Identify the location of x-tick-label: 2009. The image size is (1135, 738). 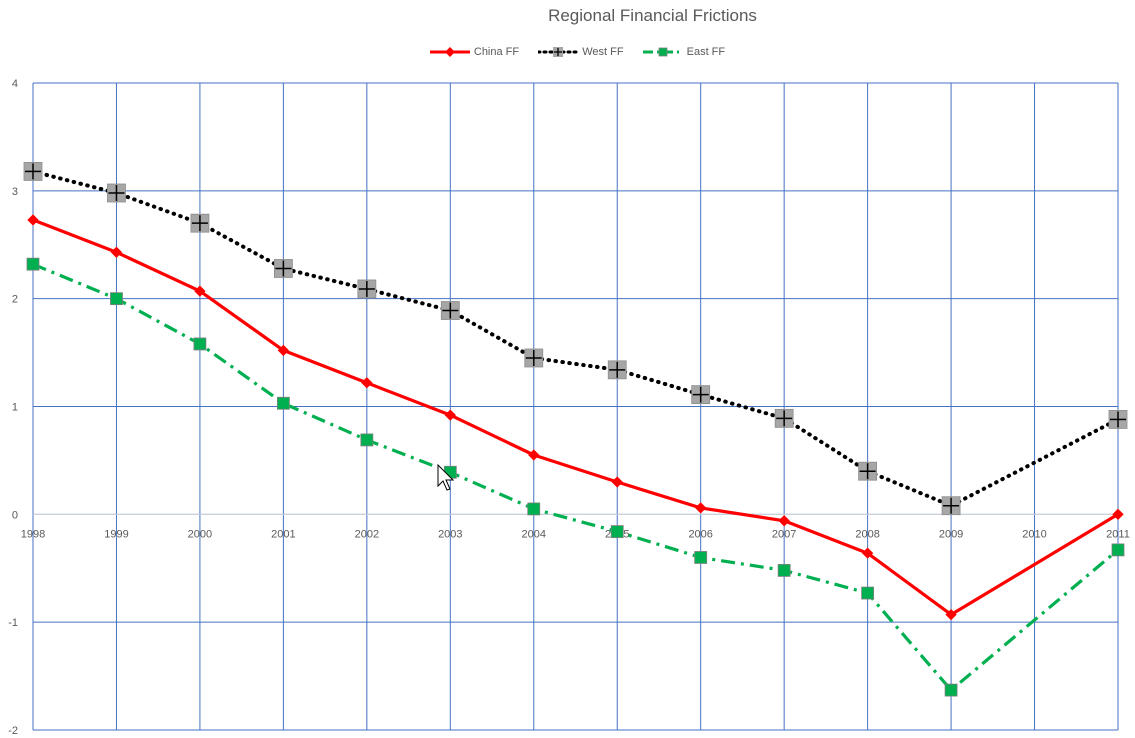
(951, 534).